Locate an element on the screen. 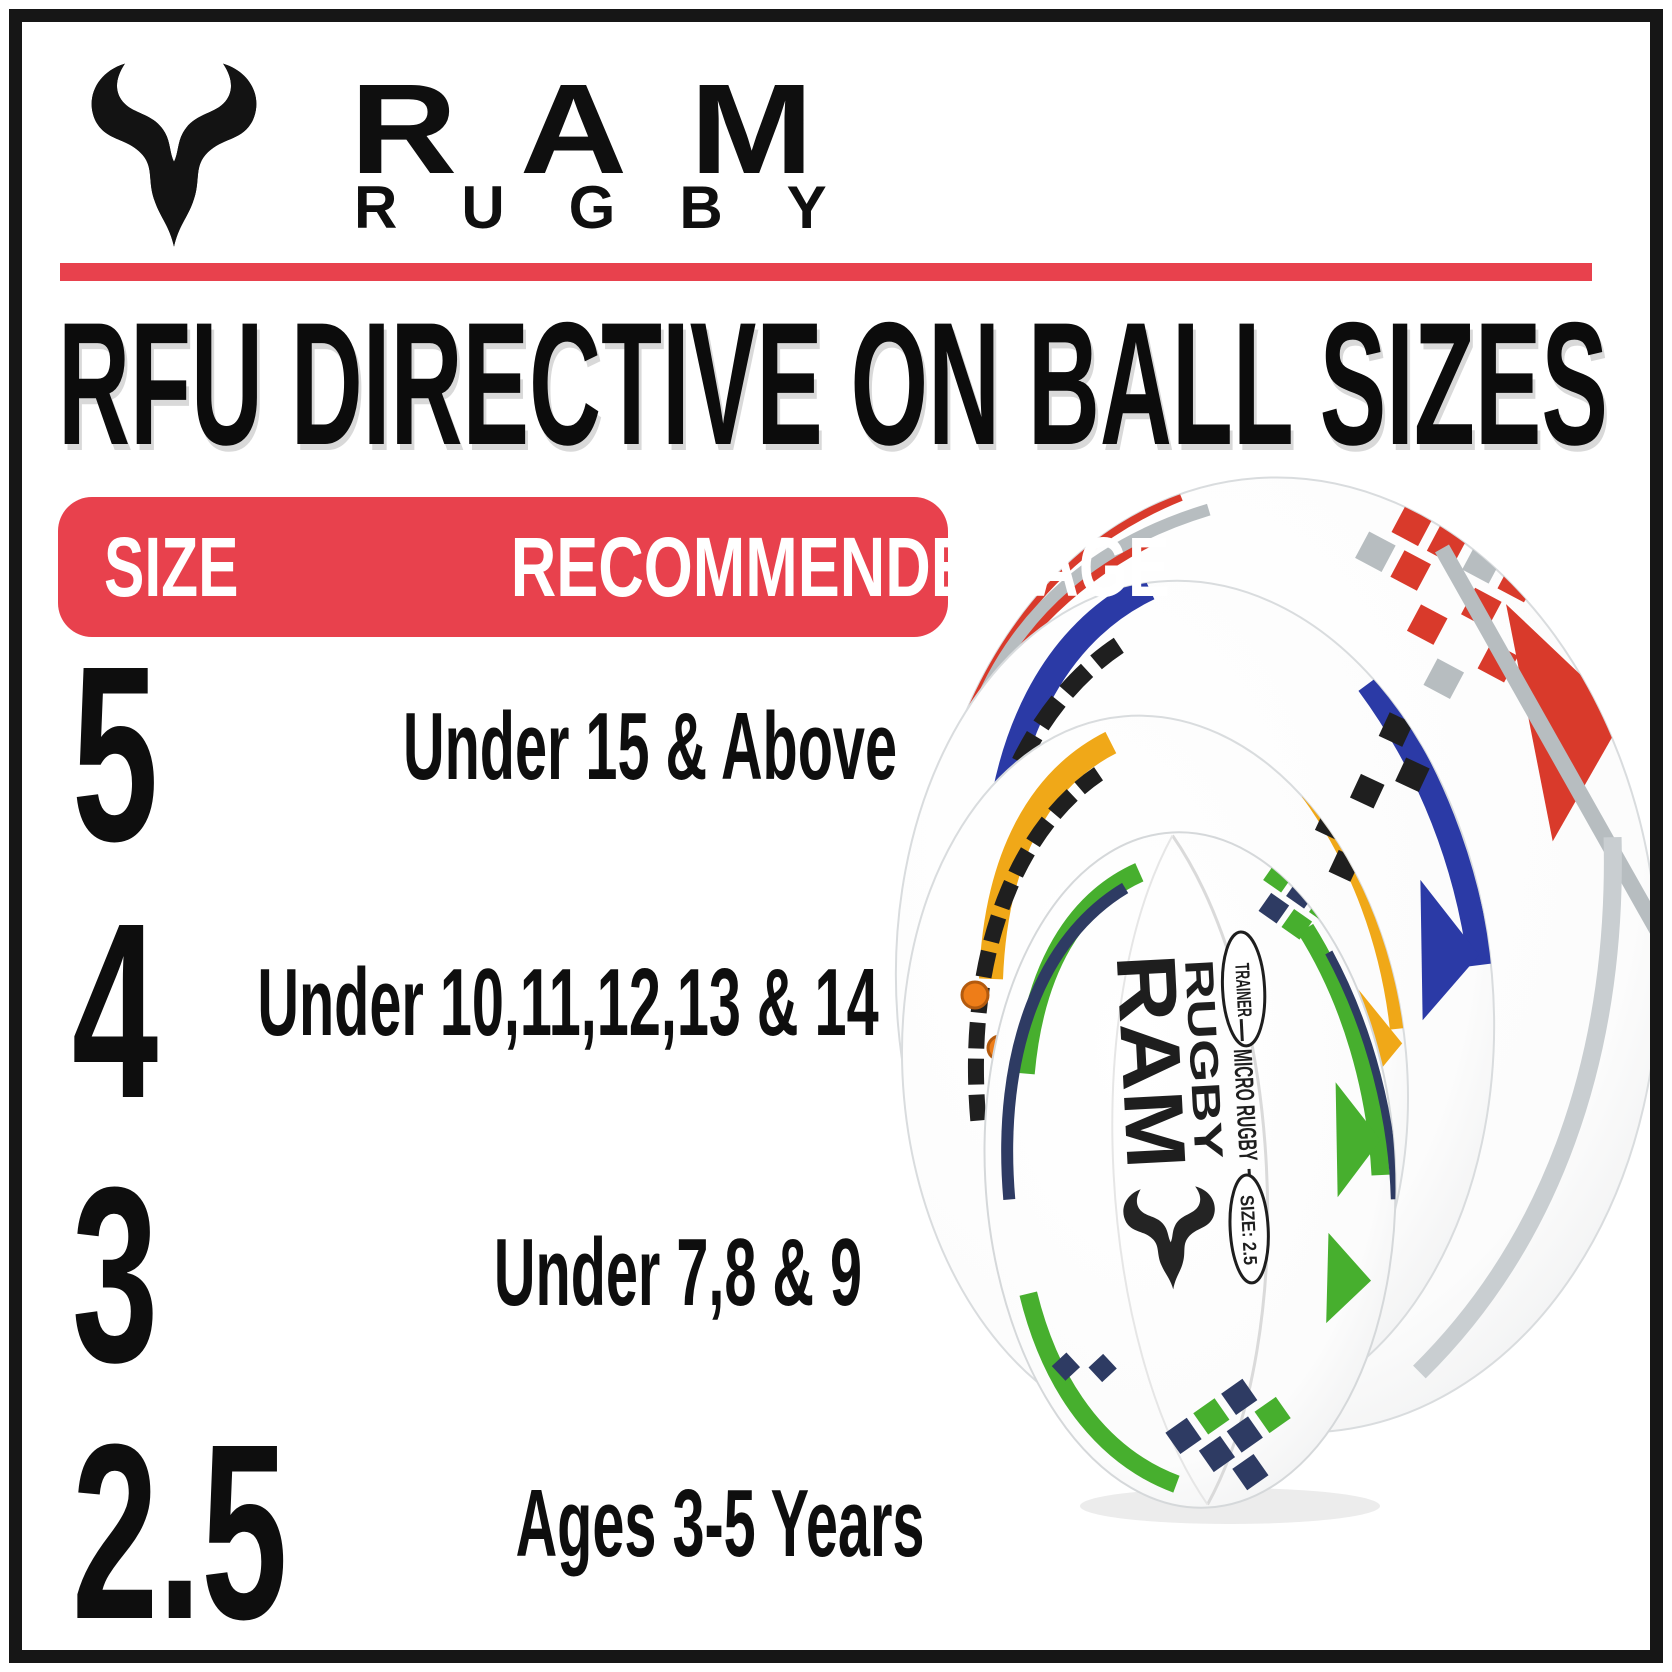  table-header: SIZE RECOMMENDED AGE is located at coordinates (614, 567).